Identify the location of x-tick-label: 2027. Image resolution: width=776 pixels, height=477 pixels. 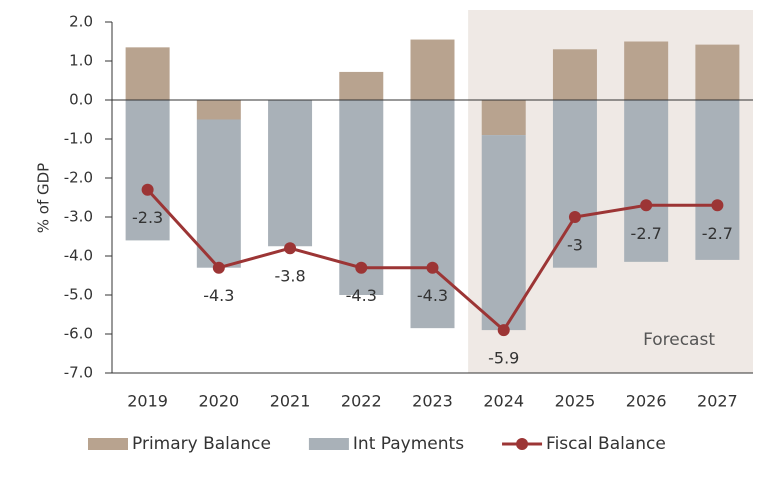
(717, 401).